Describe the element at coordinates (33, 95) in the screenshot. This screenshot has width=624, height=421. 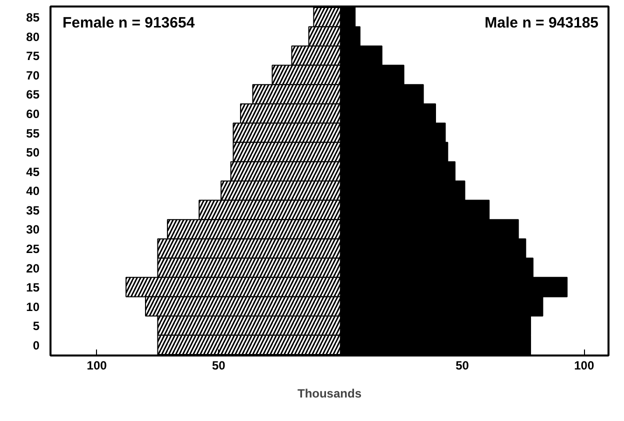
I see `y-tick-label: 65` at that location.